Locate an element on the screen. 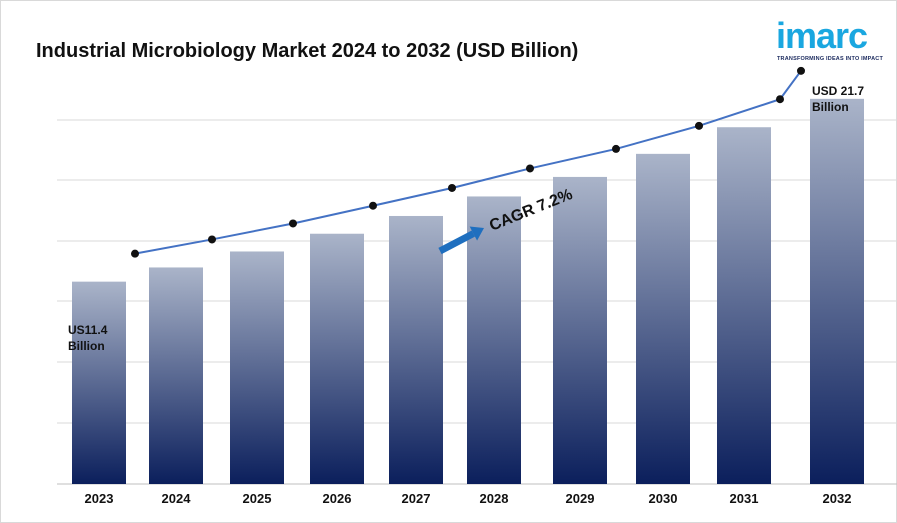 The width and height of the screenshot is (897, 523). trend-point-2030 is located at coordinates (699, 125).